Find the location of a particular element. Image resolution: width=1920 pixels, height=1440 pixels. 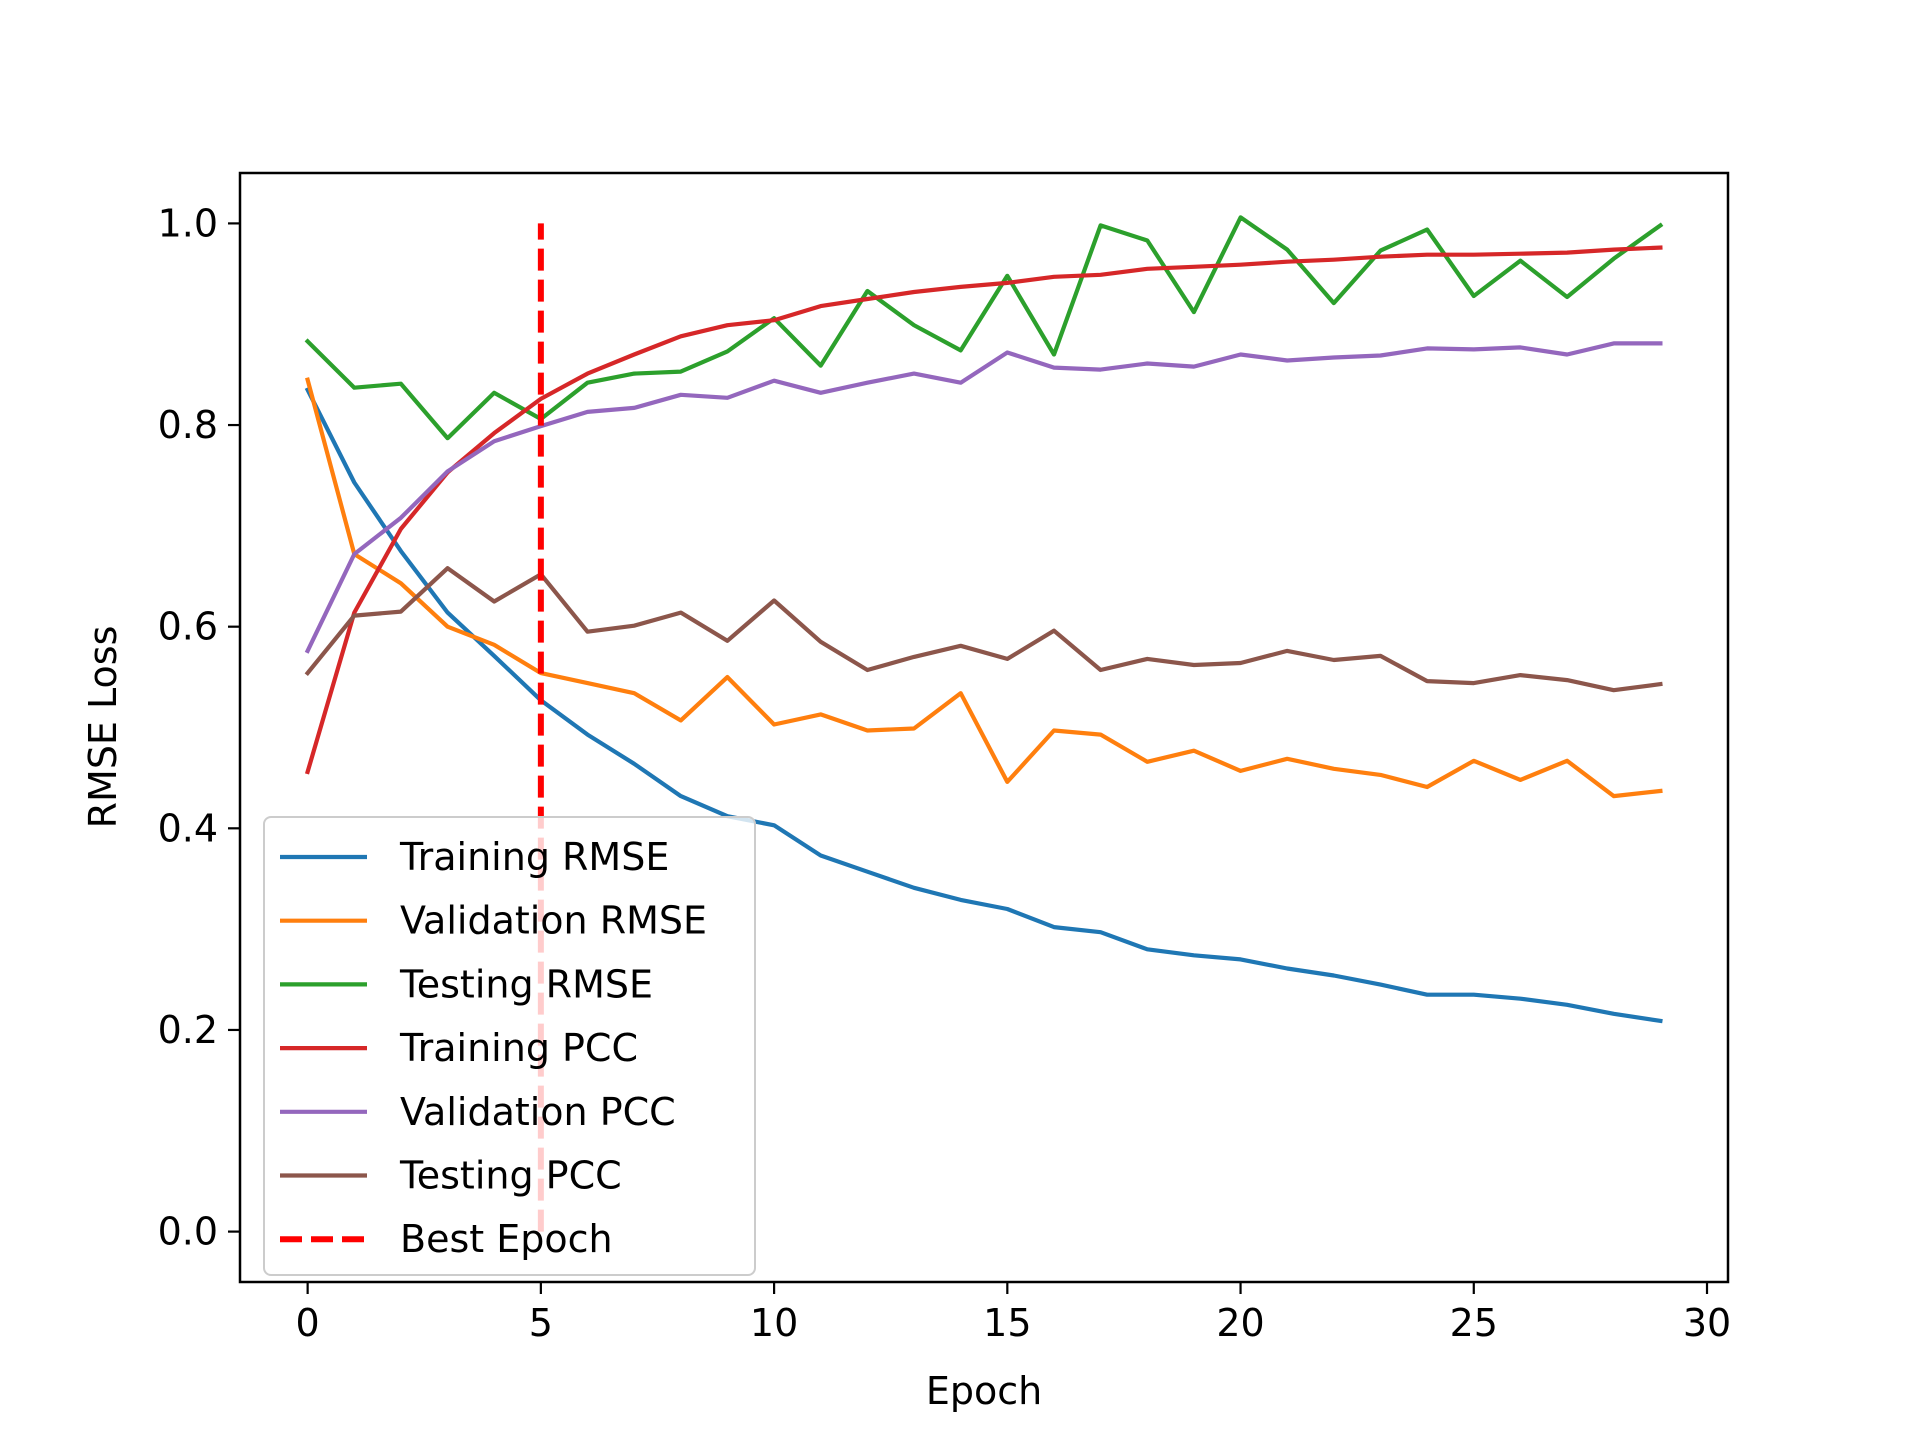

x-tick-label: 0 is located at coordinates (308, 1323).